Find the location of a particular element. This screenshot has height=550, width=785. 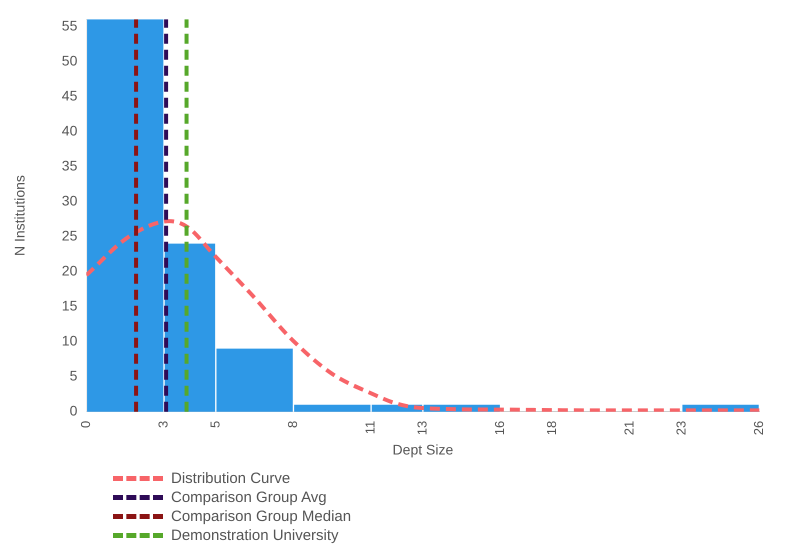

y-tick-label: 25 is located at coordinates (70, 235).